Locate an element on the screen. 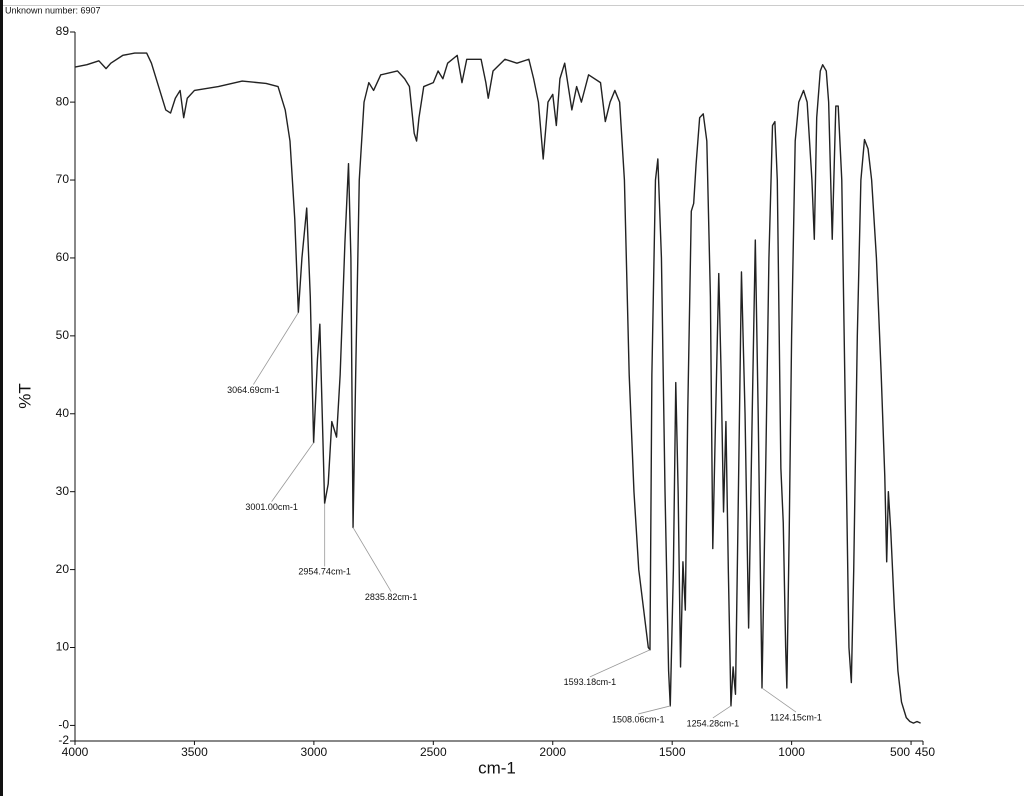 The image size is (1024, 796). y-tick-label: 60 is located at coordinates (63, 257).